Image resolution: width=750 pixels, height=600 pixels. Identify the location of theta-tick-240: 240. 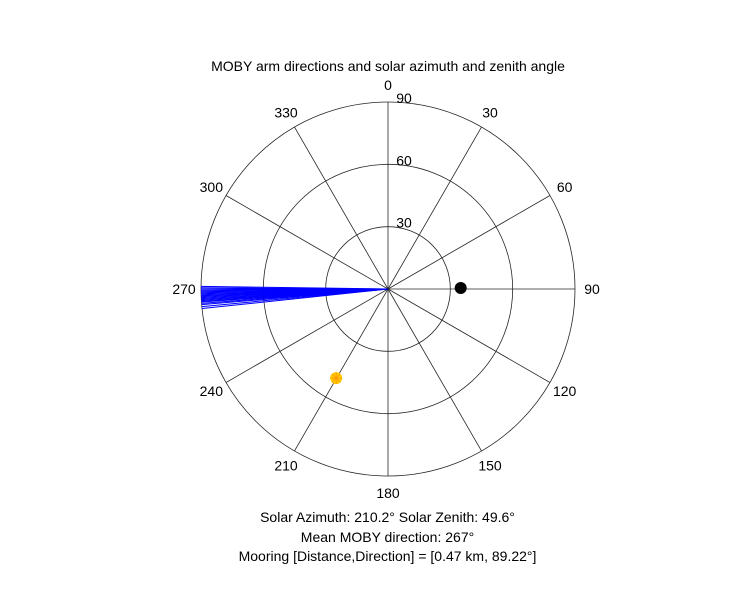
(212, 391).